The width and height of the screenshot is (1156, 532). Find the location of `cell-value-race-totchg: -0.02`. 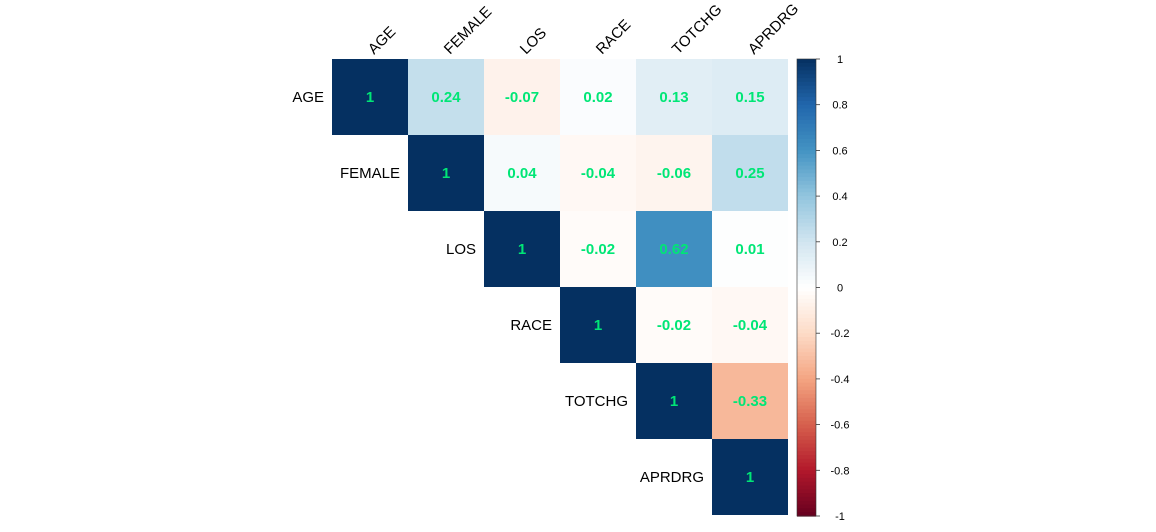

cell-value-race-totchg: -0.02 is located at coordinates (674, 325).